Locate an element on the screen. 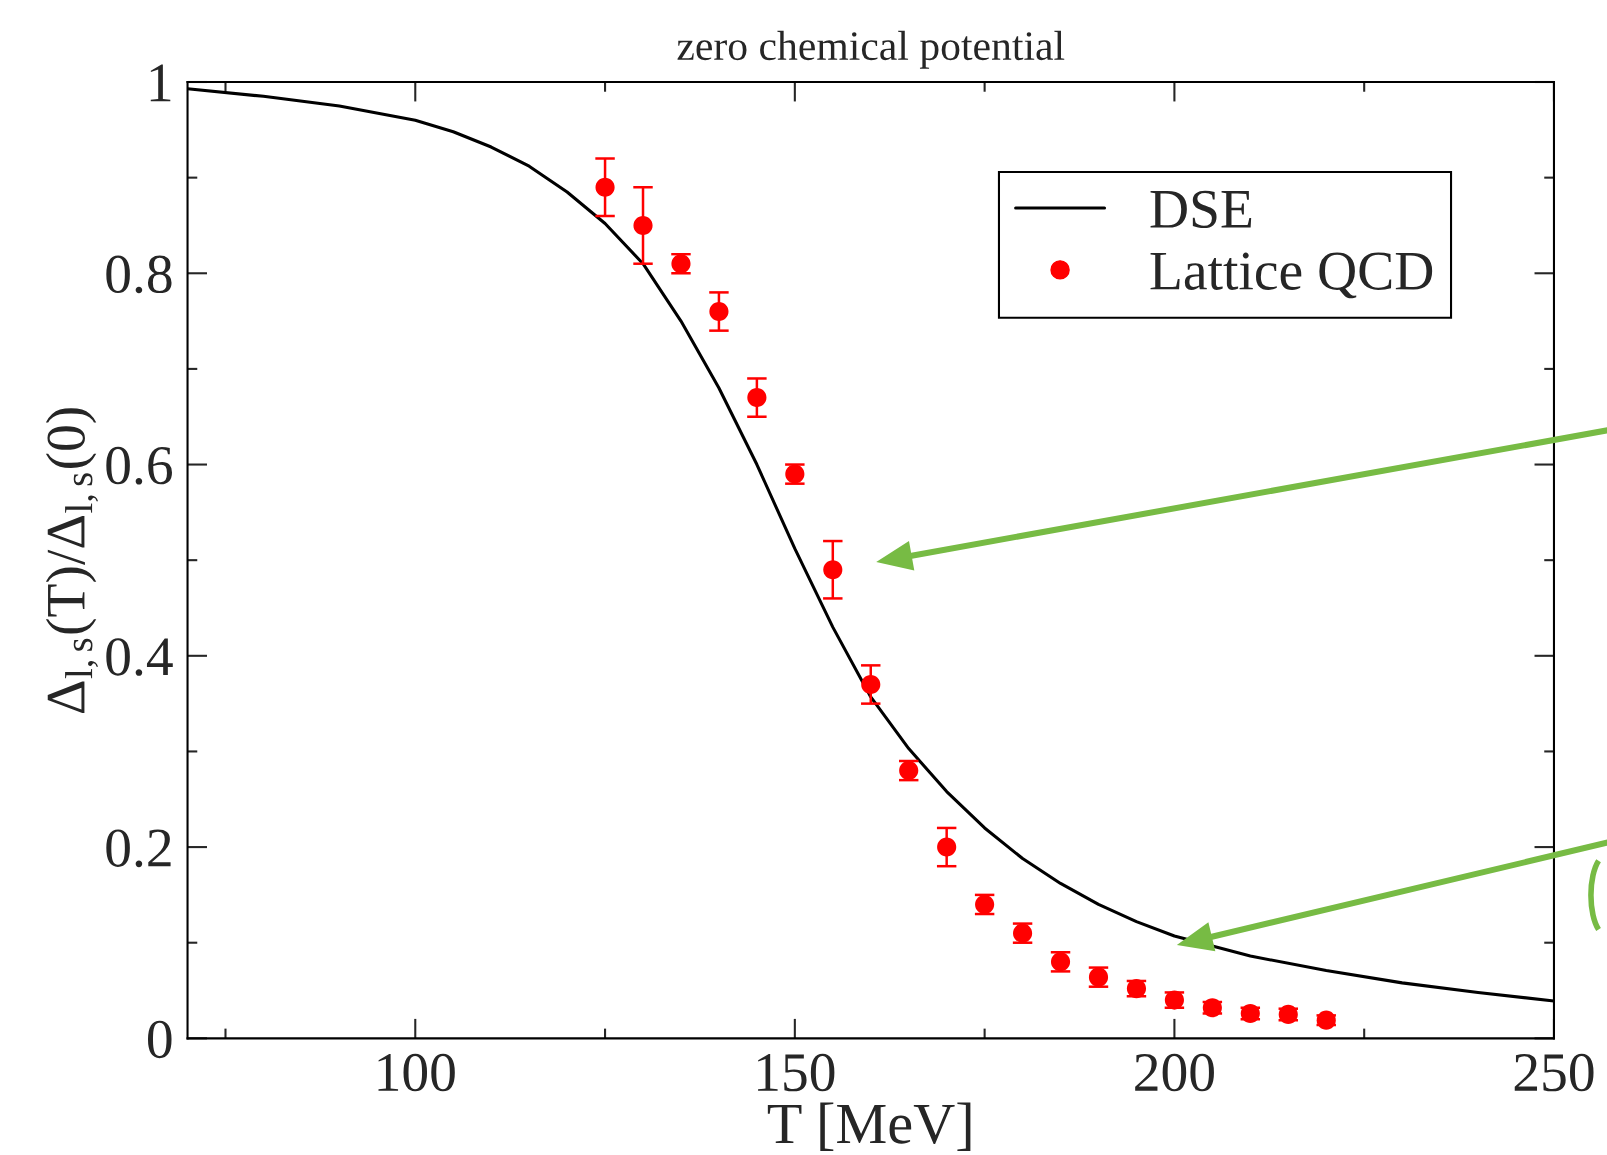 The height and width of the screenshot is (1155, 1607). x-tick-label: 150 is located at coordinates (796, 1072).